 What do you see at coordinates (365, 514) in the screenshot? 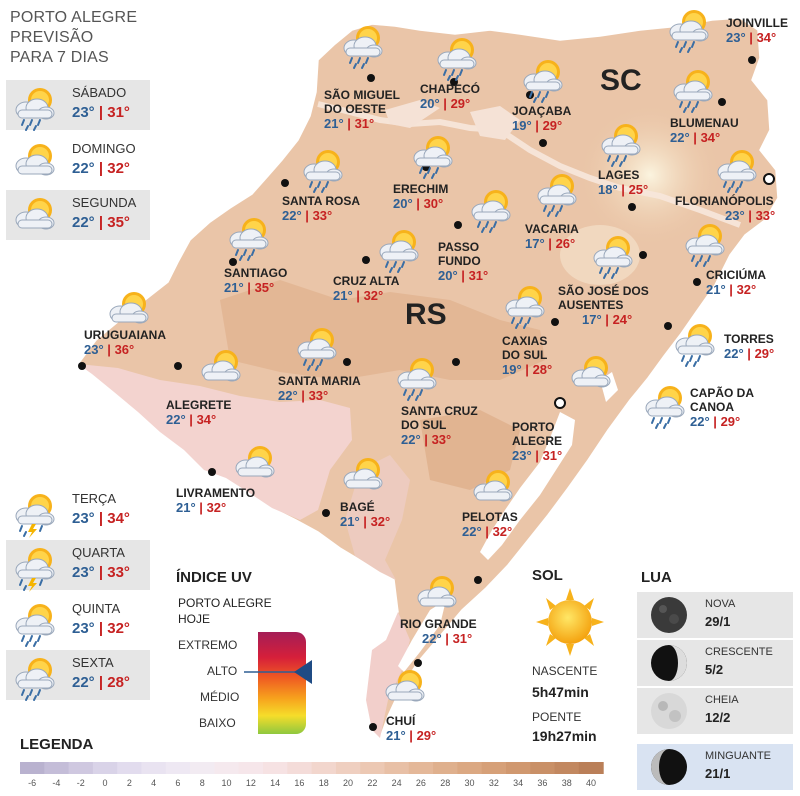
I see `city-bage: BAGÉ 21° | 32°` at bounding box center [365, 514].